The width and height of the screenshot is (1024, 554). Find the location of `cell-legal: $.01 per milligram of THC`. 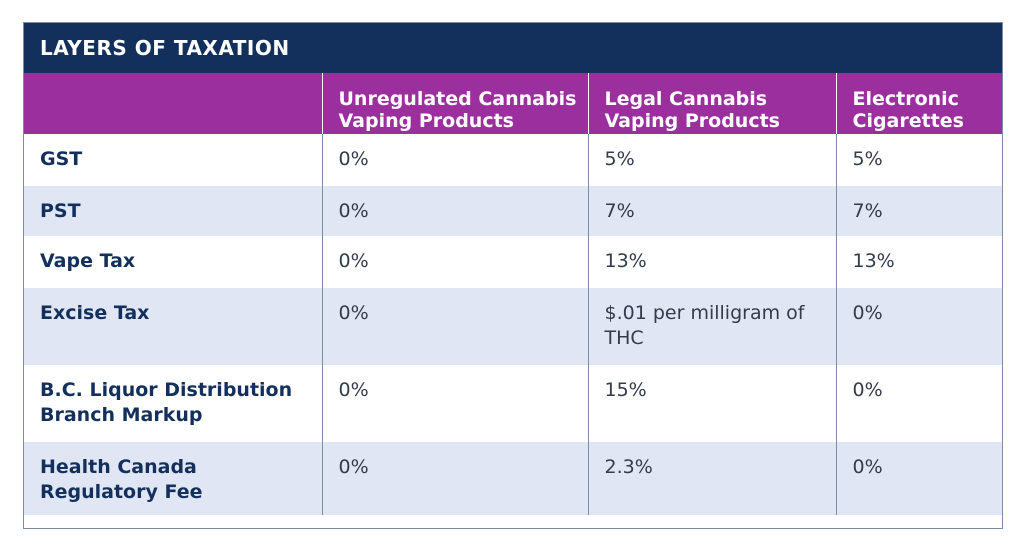

cell-legal: $.01 per milligram of THC is located at coordinates (711, 326).